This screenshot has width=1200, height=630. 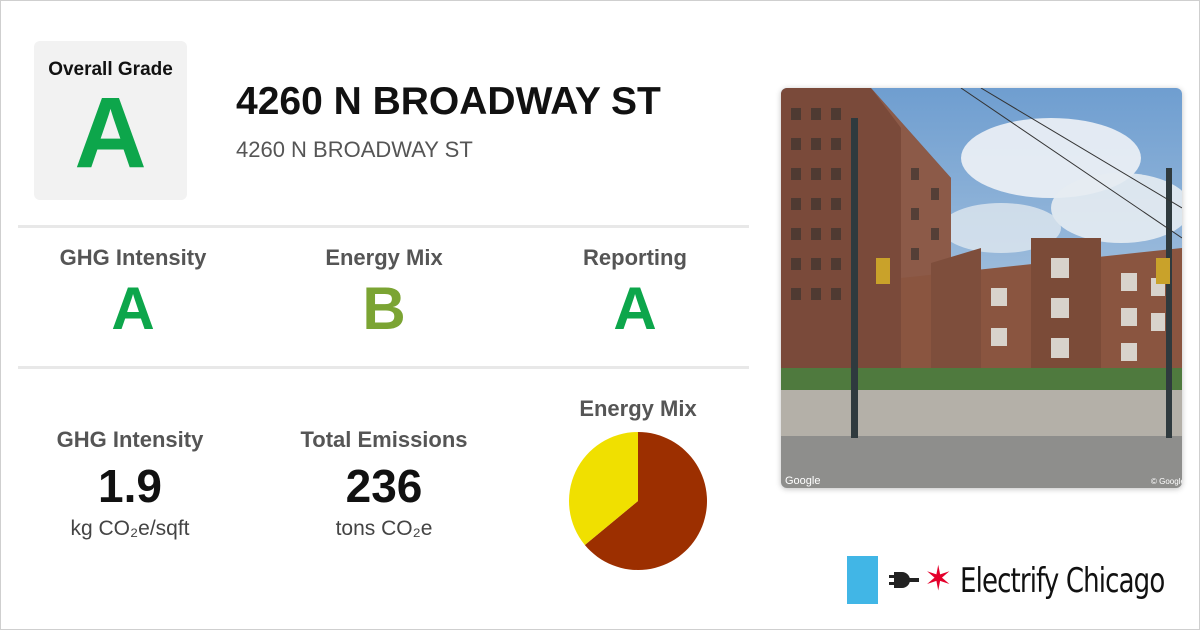 I want to click on google-watermark: Google, so click(x=802, y=481).